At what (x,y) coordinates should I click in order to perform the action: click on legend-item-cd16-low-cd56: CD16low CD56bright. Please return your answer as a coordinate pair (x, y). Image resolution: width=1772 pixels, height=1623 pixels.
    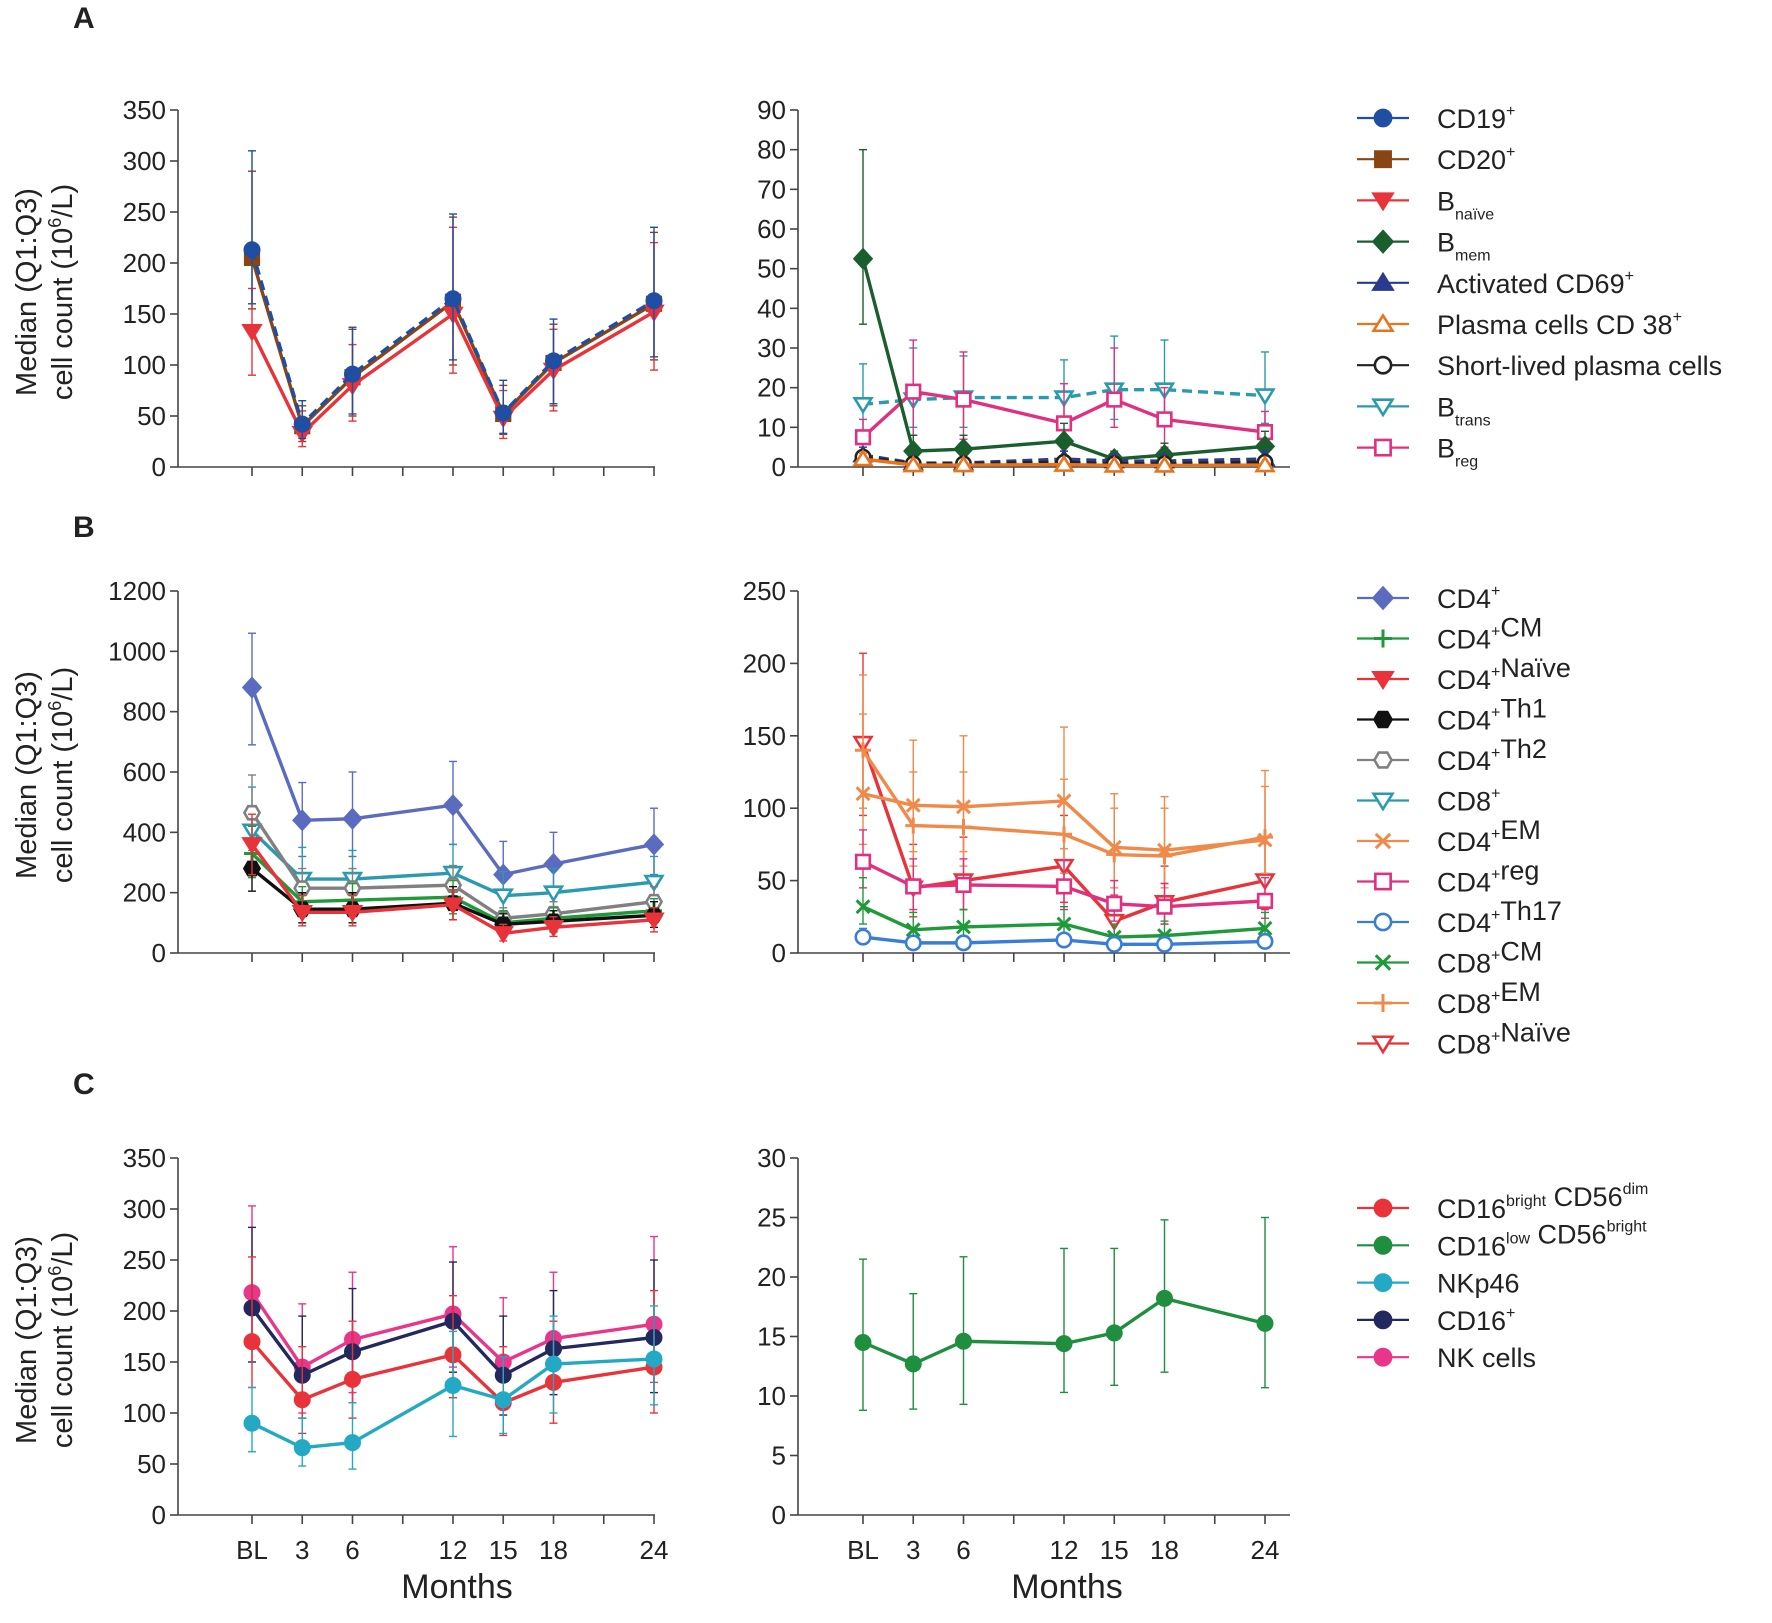
    Looking at the image, I should click on (1502, 1239).